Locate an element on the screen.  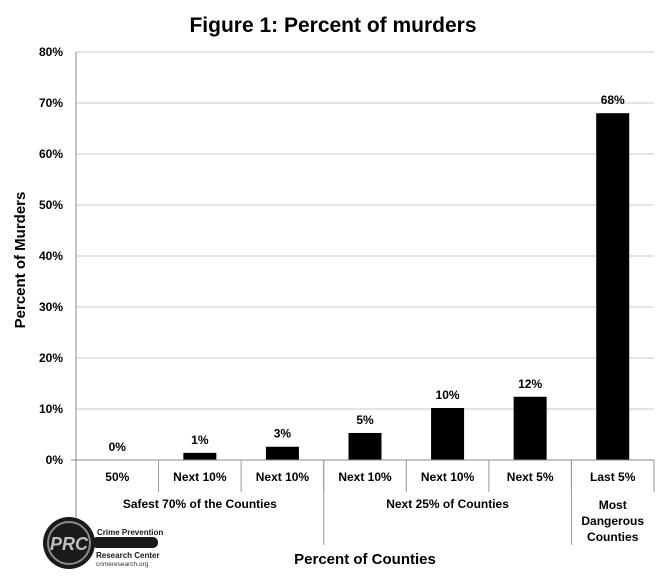
x-tick-label: Next 5% is located at coordinates (530, 477).